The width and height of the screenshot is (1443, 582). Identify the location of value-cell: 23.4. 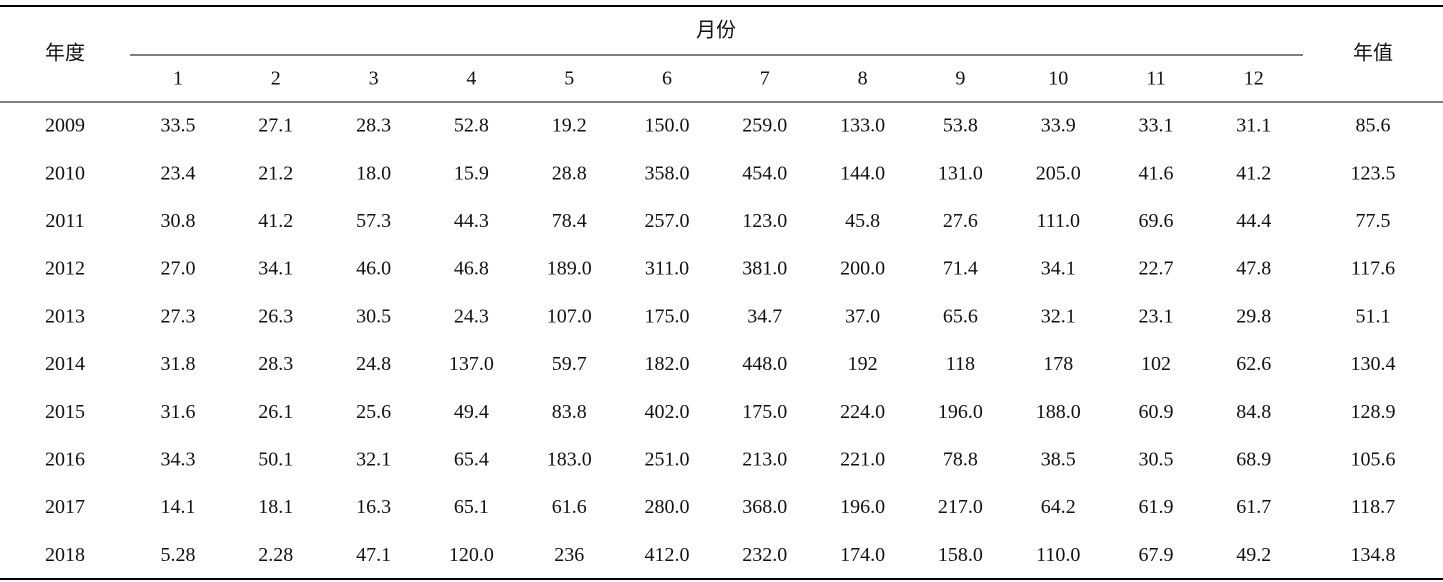
(178, 173).